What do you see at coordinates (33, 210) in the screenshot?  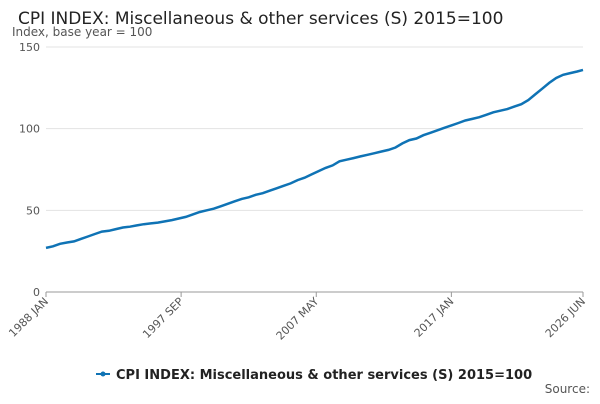 I see `y-tick-label: 50` at bounding box center [33, 210].